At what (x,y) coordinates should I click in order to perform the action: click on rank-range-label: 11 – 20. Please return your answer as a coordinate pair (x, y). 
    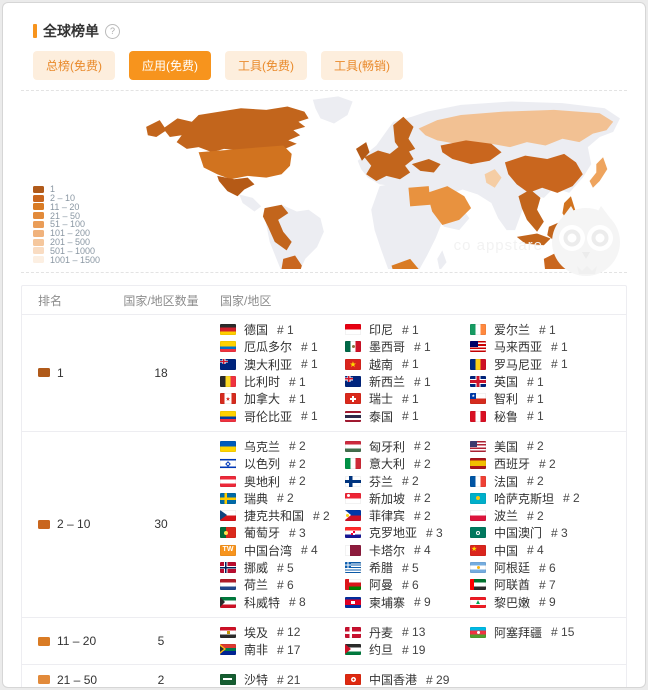
    Looking at the image, I should click on (77, 641).